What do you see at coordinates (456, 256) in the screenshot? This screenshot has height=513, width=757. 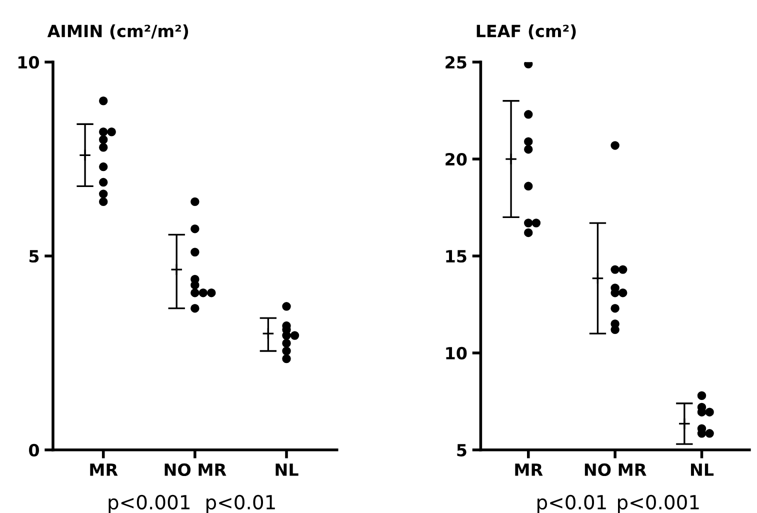 I see `y-tick-label: 15` at bounding box center [456, 256].